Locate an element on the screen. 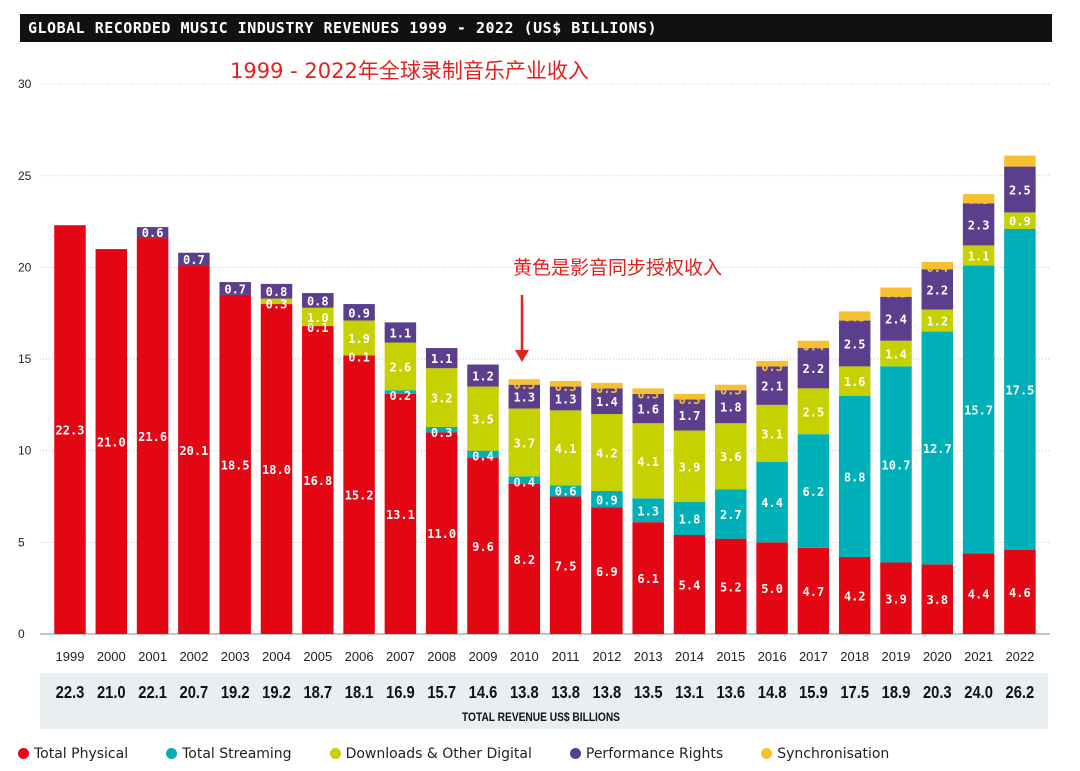  bar-value-label: 5.4 is located at coordinates (690, 586).